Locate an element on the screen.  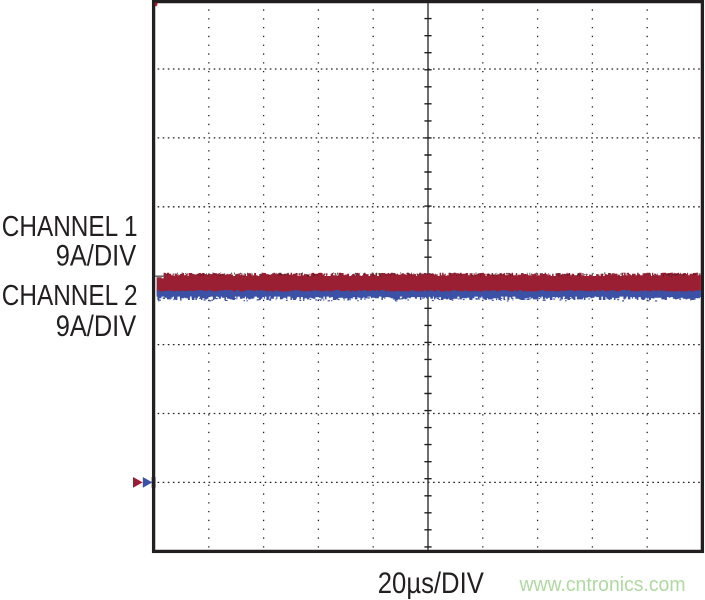
svg-text: CHANNEL 2 is located at coordinates (70, 296).